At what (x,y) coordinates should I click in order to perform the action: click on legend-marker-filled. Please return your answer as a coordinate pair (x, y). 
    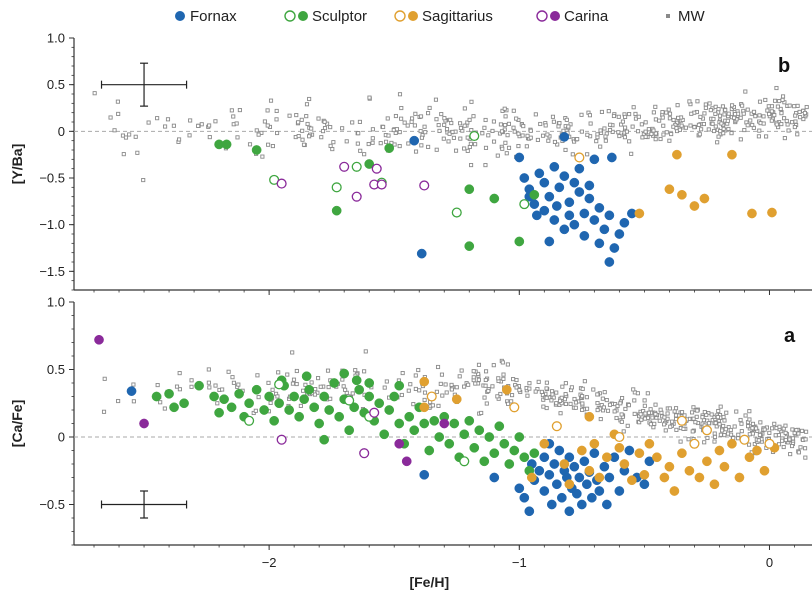
    Looking at the image, I should click on (555, 16).